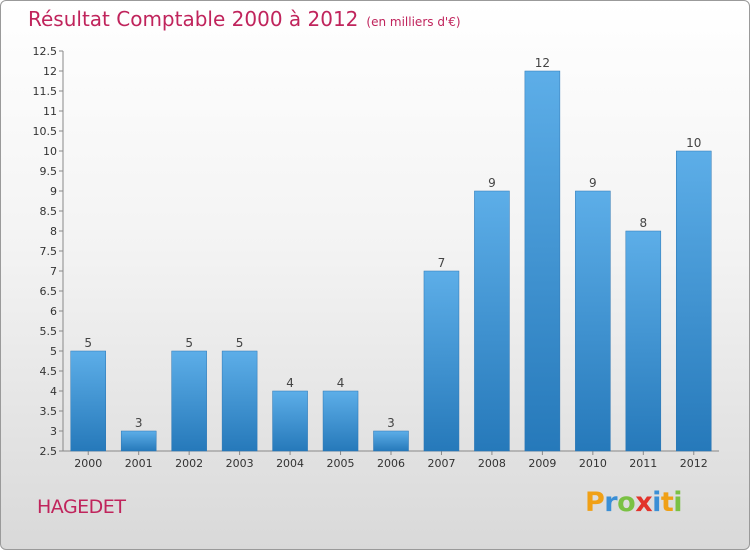 The image size is (750, 550). Describe the element at coordinates (49, 371) in the screenshot. I see `y-tick-label: 4.5` at that location.